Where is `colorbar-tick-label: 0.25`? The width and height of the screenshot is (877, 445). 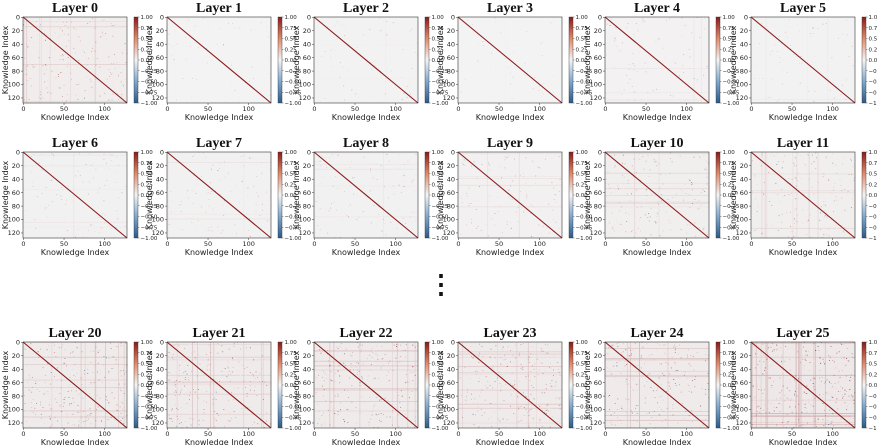
colorbar-tick-label: 0.25 is located at coordinates (147, 185).